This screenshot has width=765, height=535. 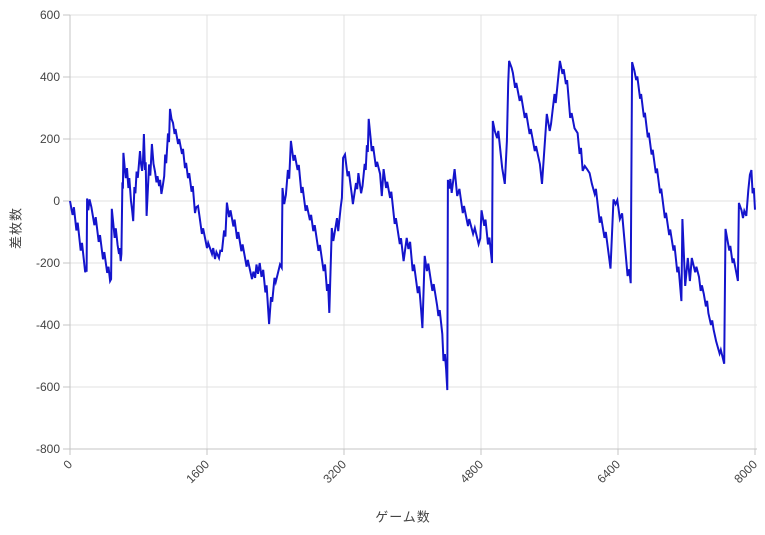 What do you see at coordinates (403, 517) in the screenshot?
I see `x-axis-title: ゲーム数` at bounding box center [403, 517].